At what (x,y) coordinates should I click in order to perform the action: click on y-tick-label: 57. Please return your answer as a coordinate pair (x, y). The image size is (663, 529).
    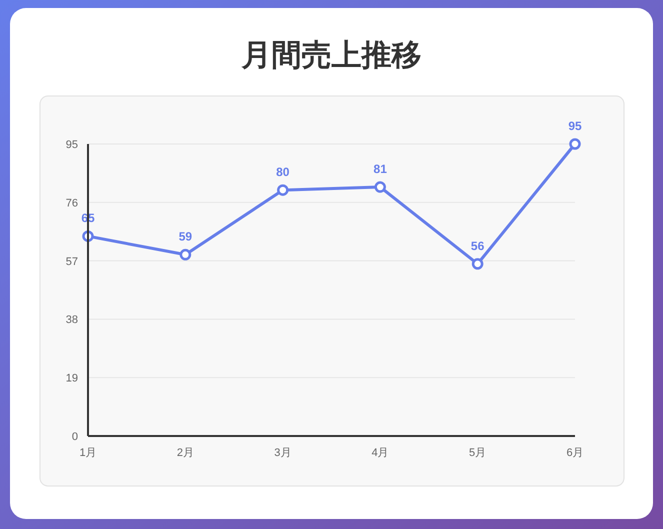
    Looking at the image, I should click on (72, 262).